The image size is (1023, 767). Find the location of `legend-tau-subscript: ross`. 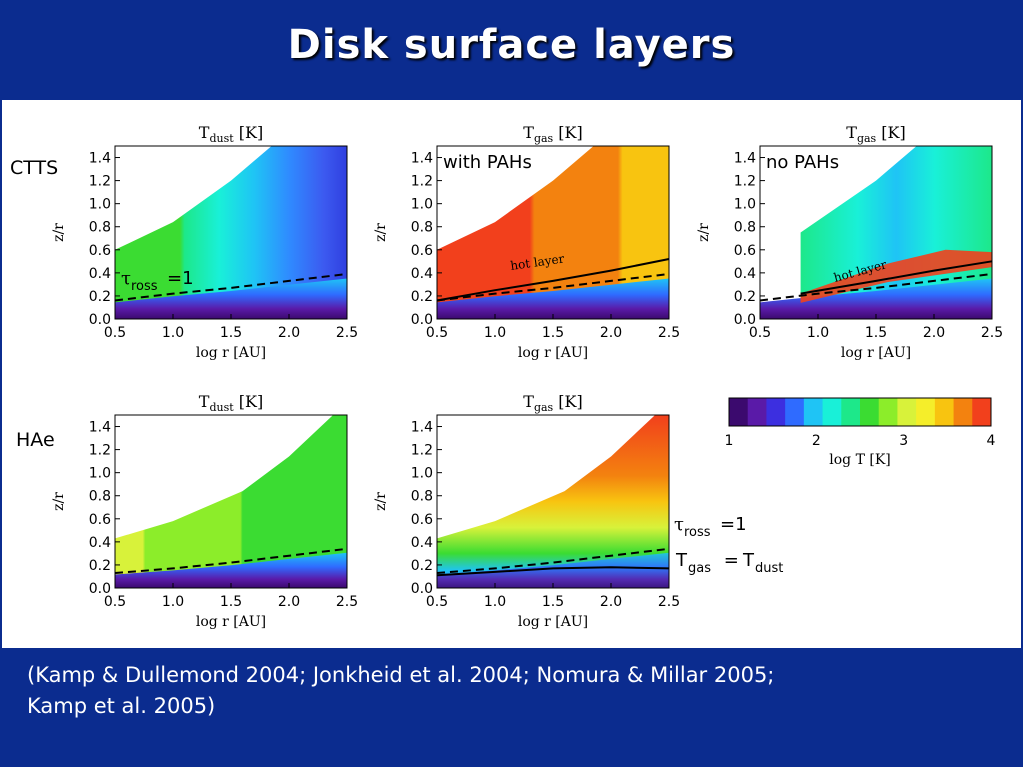

legend-tau-subscript: ross is located at coordinates (697, 532).